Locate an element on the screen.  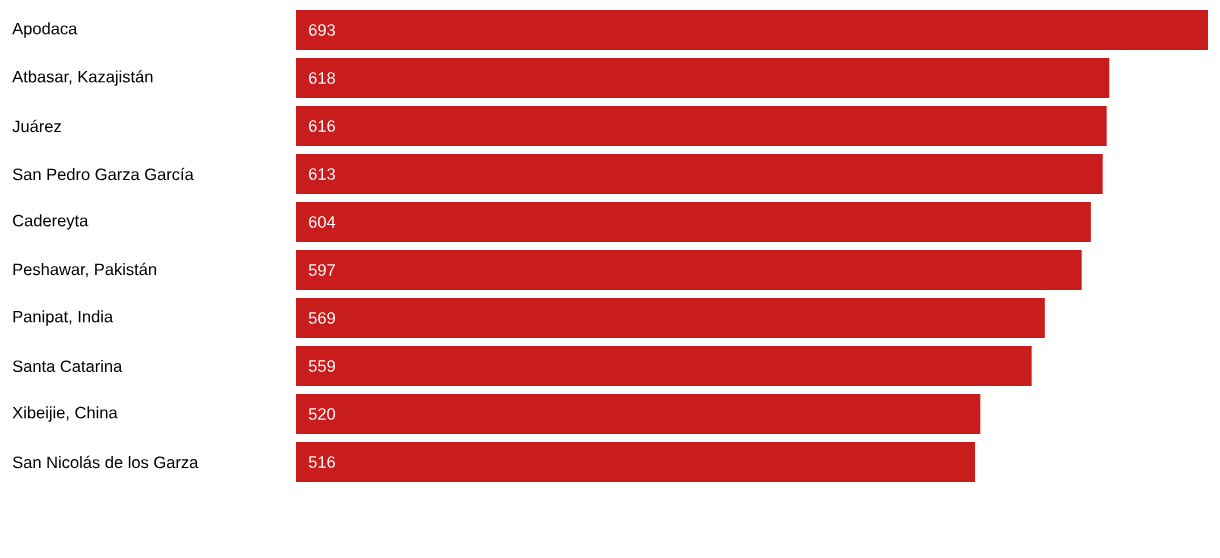
y-tick-label: San Nicolás de los Garza is located at coordinates (105, 462).